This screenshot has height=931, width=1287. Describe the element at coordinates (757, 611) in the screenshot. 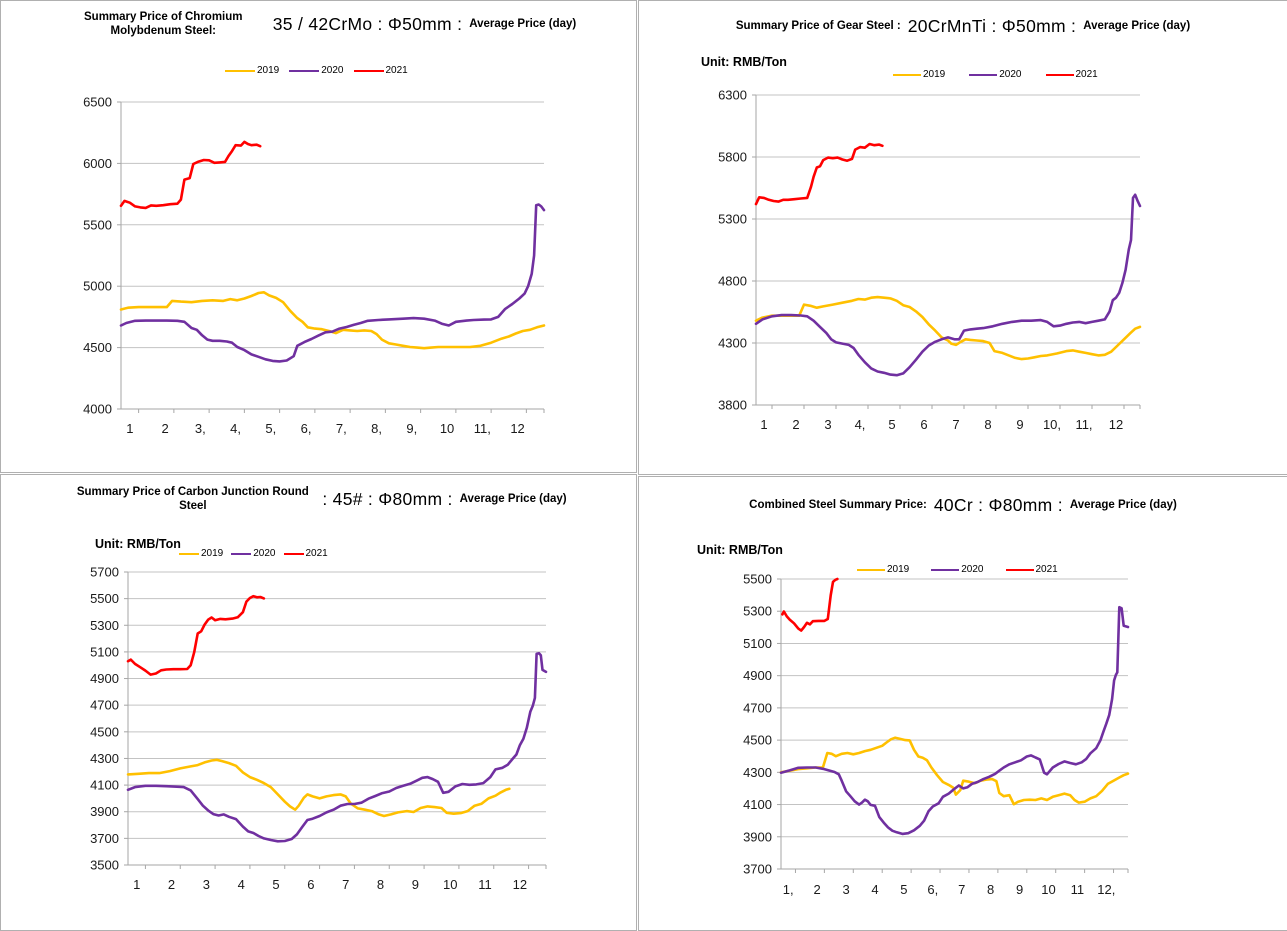

I see `y-tick-label: 5300` at that location.